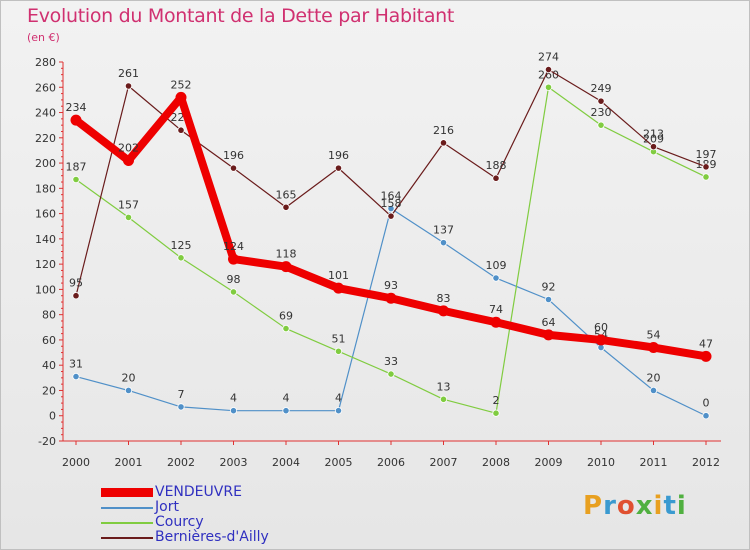 Image resolution: width=750 pixels, height=550 pixels. What do you see at coordinates (45, 138) in the screenshot?
I see `y-tick-label: 220` at bounding box center [45, 138].